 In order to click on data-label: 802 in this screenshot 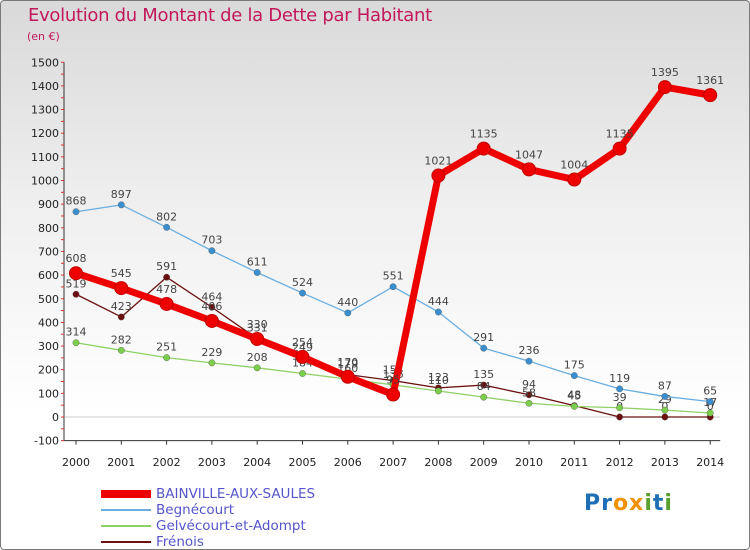, I will do `click(166, 216)`.